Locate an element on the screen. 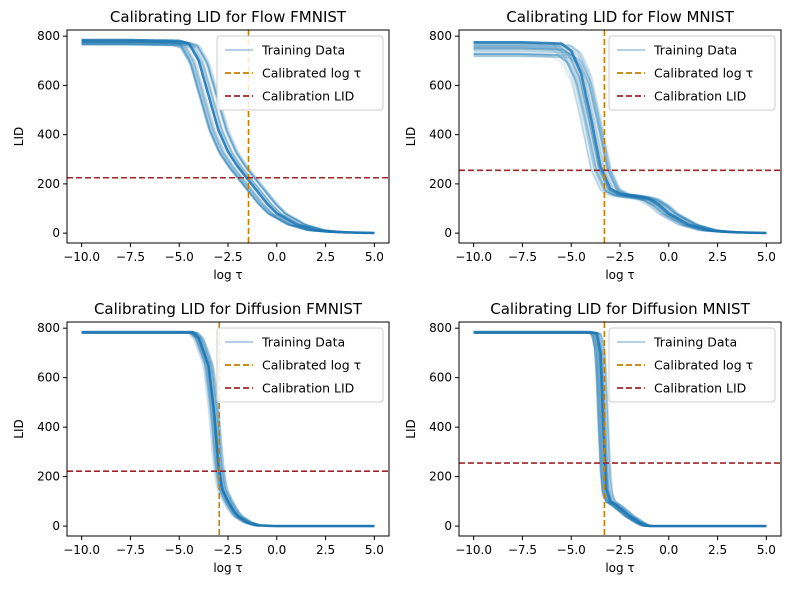 This screenshot has width=792, height=592. chart-title: Calibrating LID for Flow MNIST is located at coordinates (620, 17).